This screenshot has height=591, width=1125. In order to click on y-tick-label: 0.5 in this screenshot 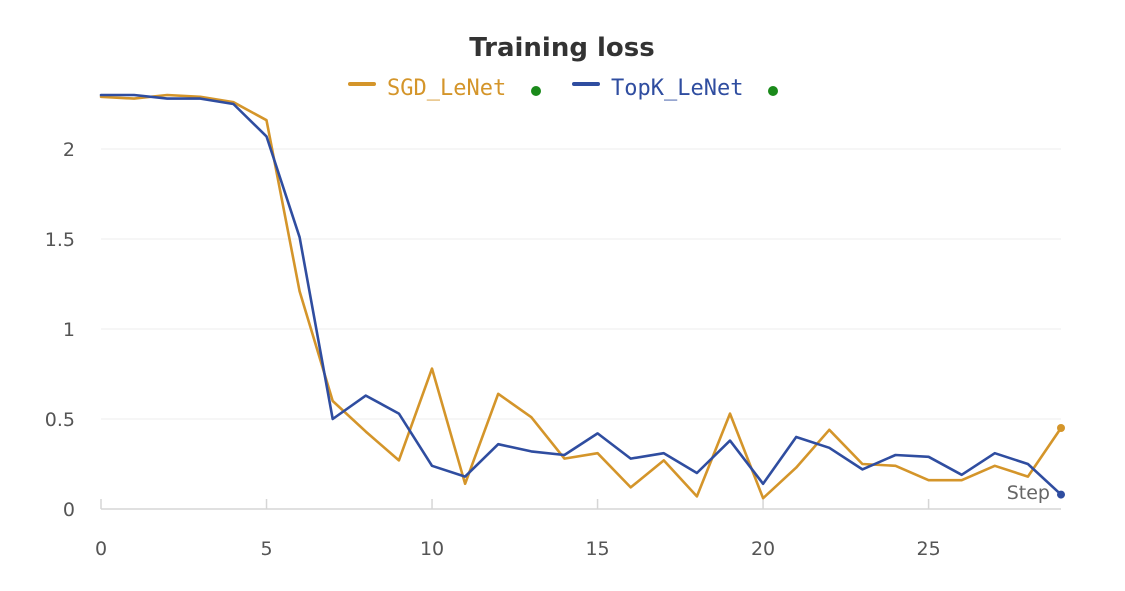, I will do `click(60, 420)`.